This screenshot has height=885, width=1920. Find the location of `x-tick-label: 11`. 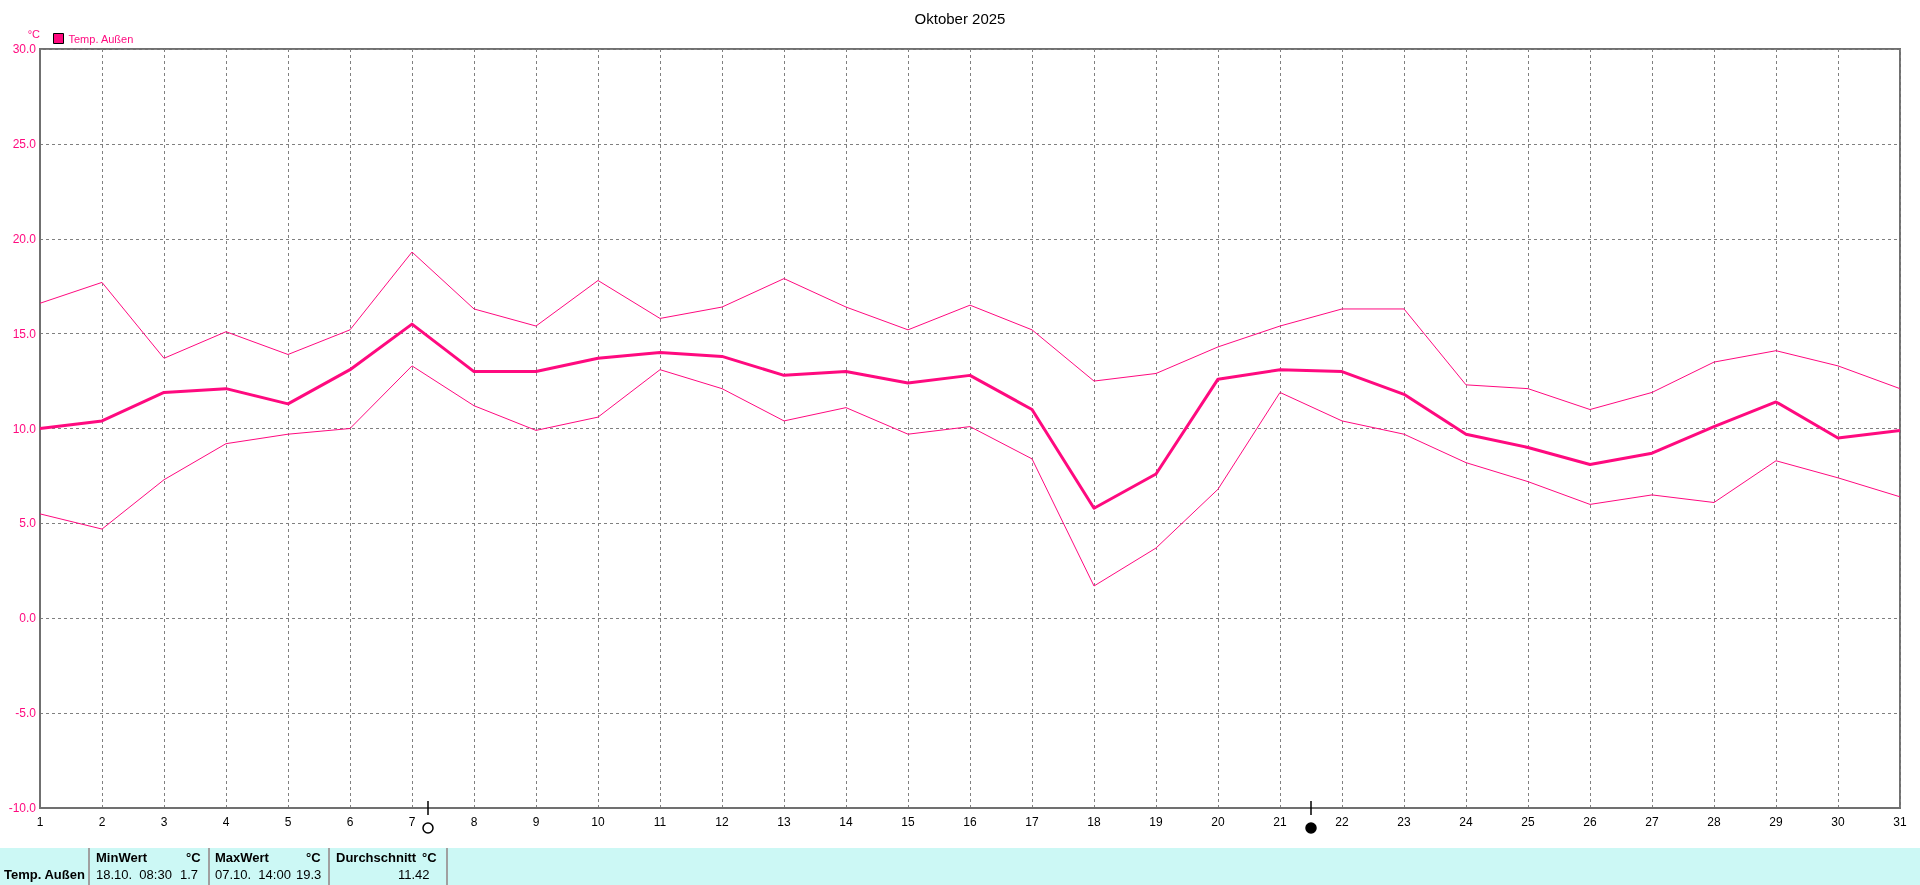

x-tick-label: 11 is located at coordinates (660, 822).